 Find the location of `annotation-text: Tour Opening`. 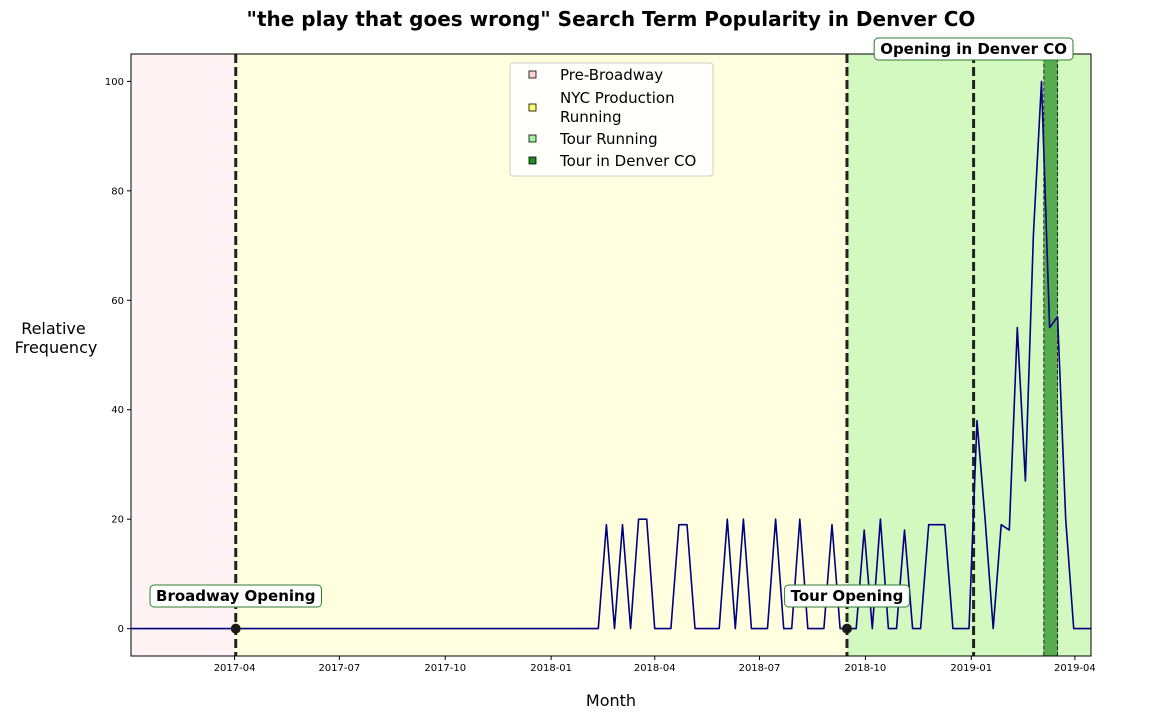

annotation-text: Tour Opening is located at coordinates (847, 596).